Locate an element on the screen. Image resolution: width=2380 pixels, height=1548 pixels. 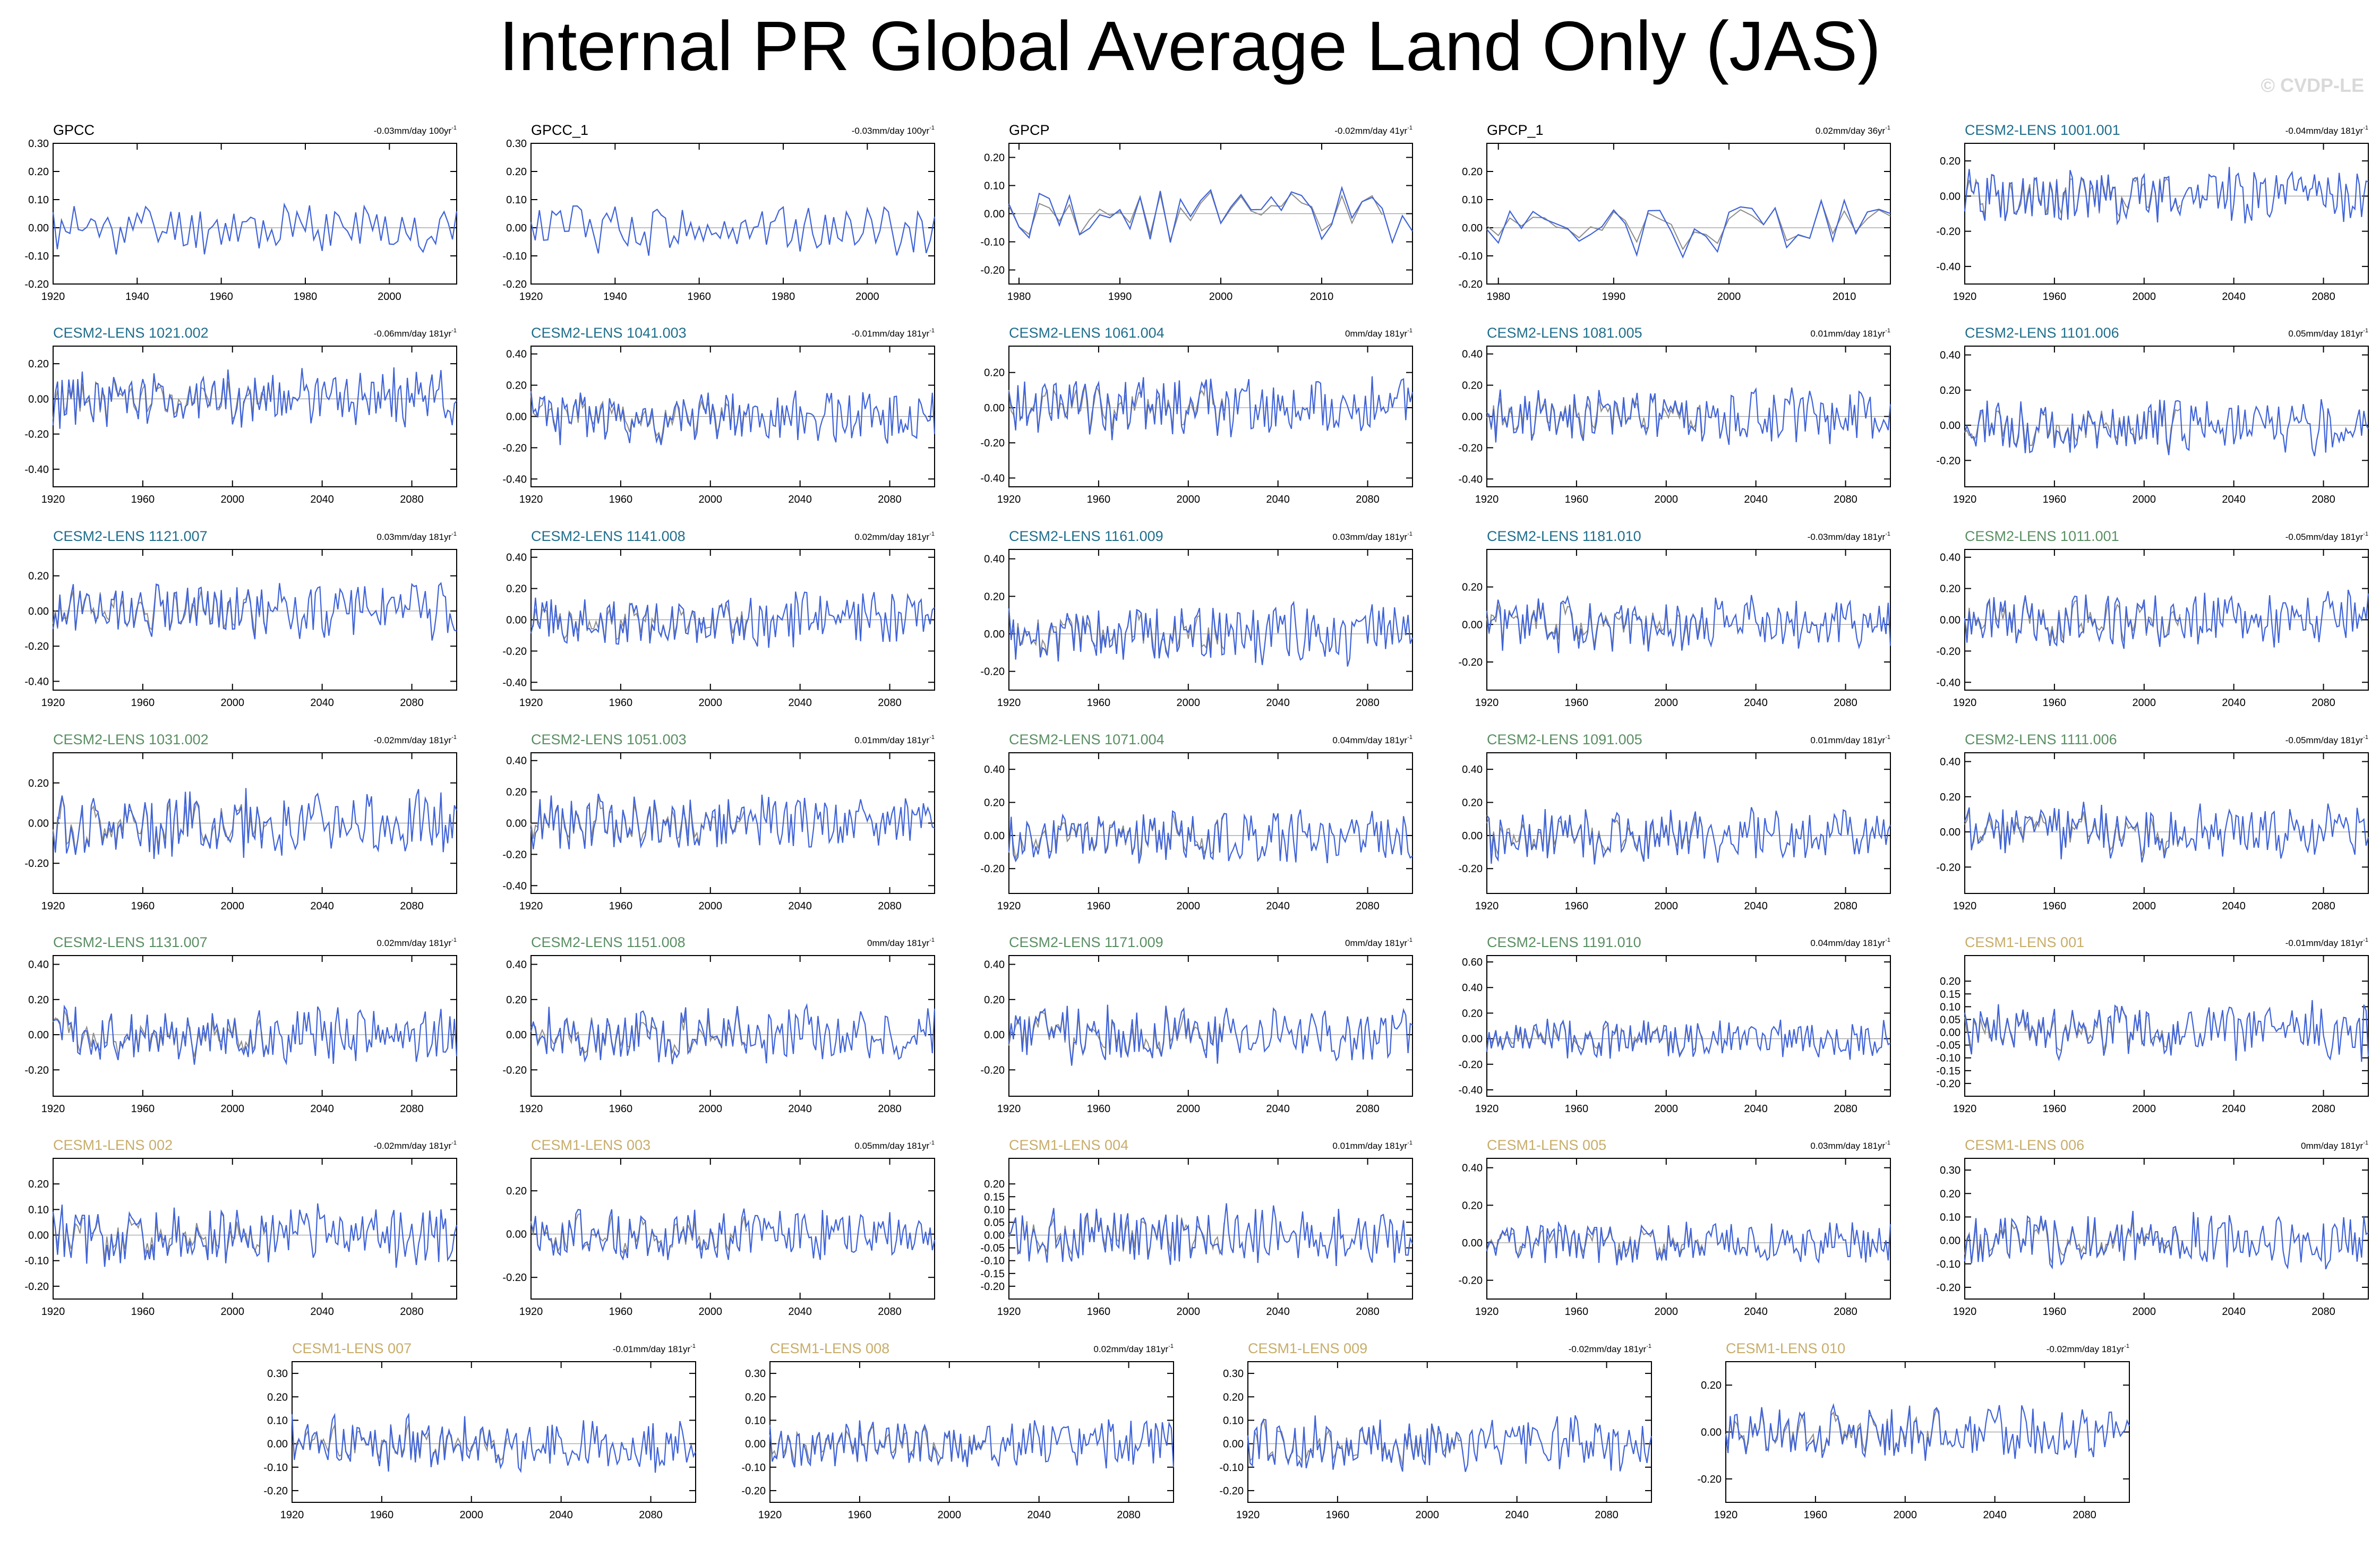
y-tick-label: -0.05 is located at coordinates (992, 1248).